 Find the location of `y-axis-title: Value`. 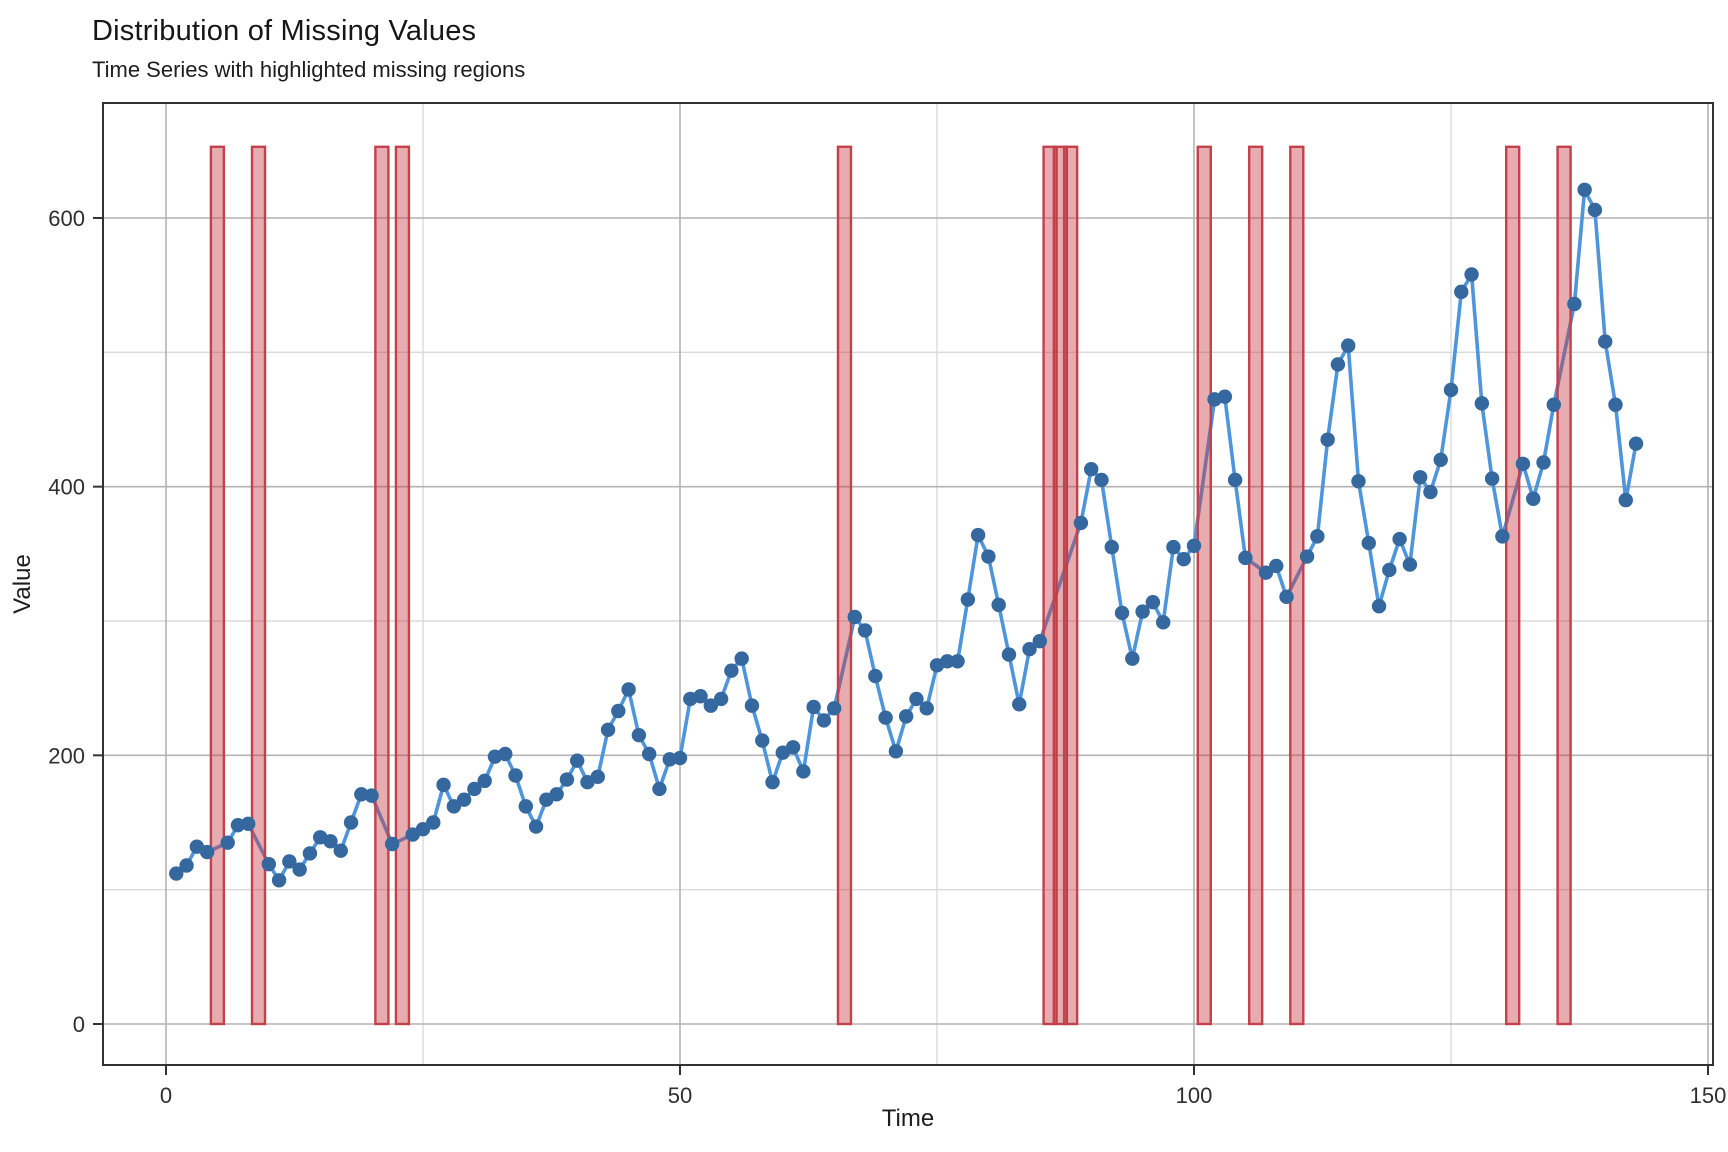

y-axis-title: Value is located at coordinates (22, 584).